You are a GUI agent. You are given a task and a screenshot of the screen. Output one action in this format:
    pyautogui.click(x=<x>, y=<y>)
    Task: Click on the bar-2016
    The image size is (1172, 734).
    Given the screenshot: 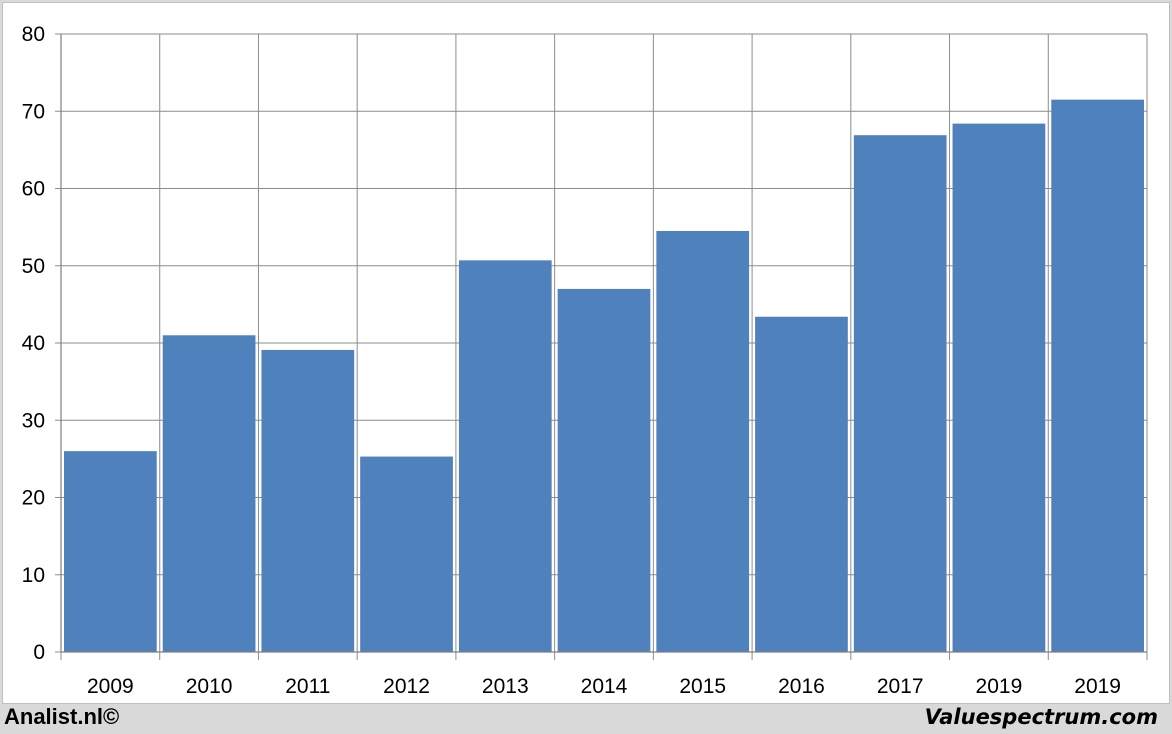 What is the action you would take?
    pyautogui.click(x=801, y=484)
    